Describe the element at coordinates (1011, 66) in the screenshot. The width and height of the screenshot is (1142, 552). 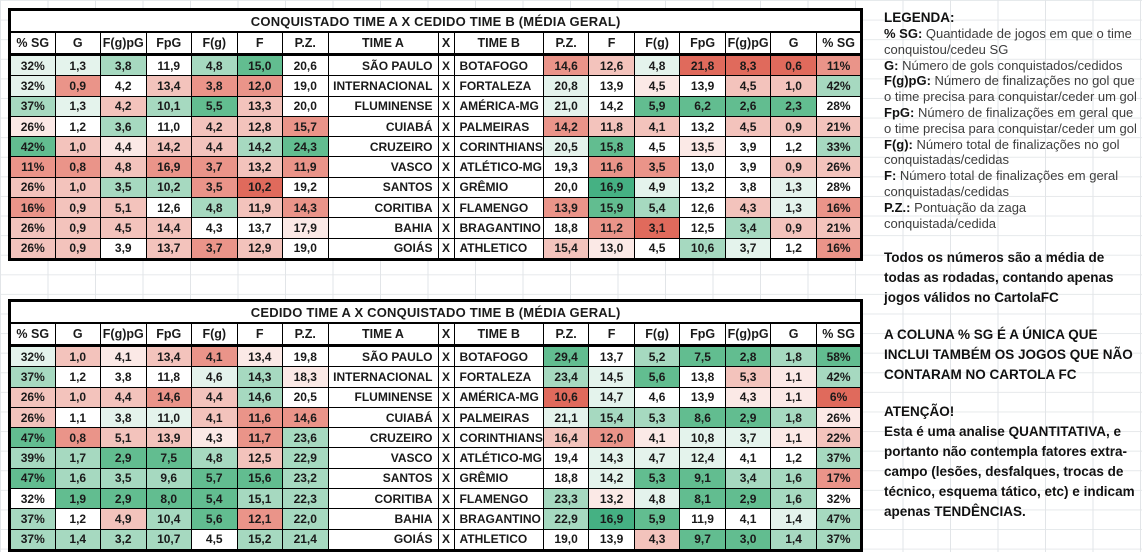
I see `legend-item: G: Número de gols conquistados/cedidos` at that location.